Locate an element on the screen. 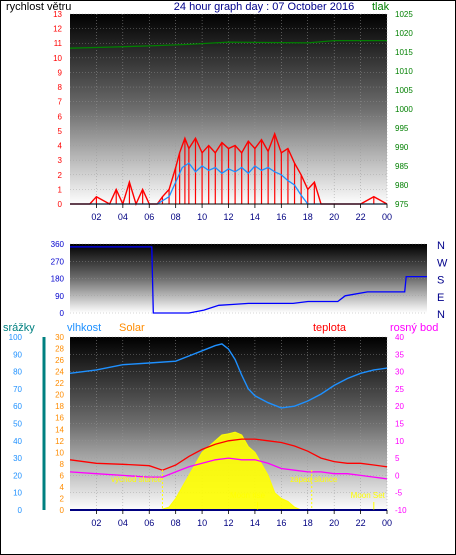 The width and height of the screenshot is (456, 555). humidity-tick-label: 10 is located at coordinates (17, 493).